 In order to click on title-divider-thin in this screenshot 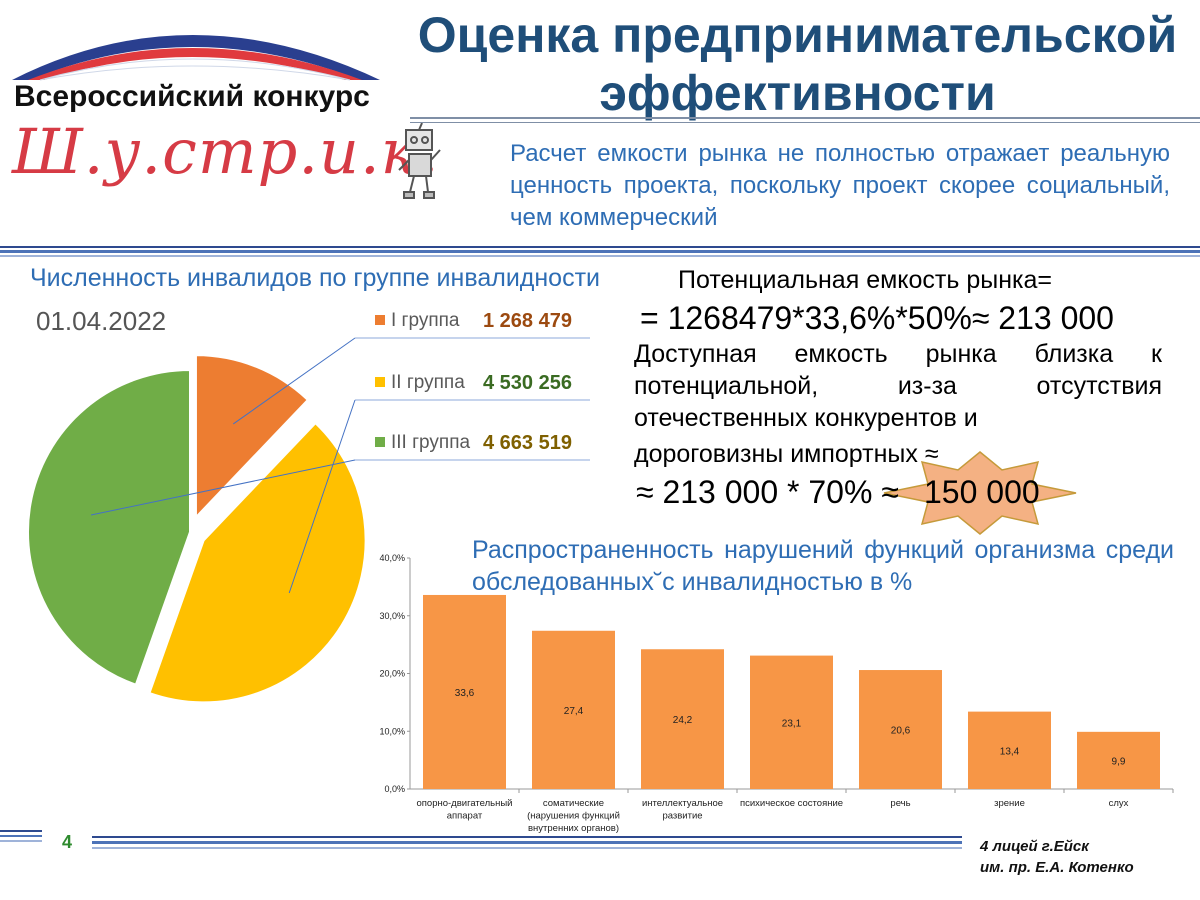, I will do `click(805, 122)`.